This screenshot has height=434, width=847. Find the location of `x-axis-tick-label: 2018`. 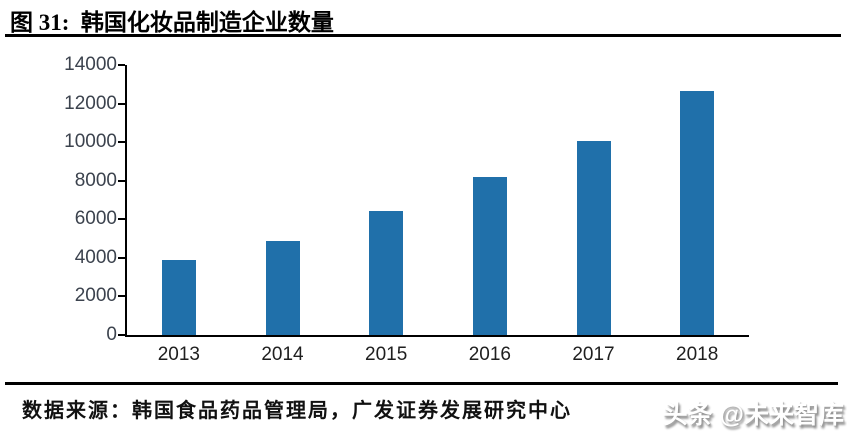

x-axis-tick-label: 2018 is located at coordinates (697, 354).